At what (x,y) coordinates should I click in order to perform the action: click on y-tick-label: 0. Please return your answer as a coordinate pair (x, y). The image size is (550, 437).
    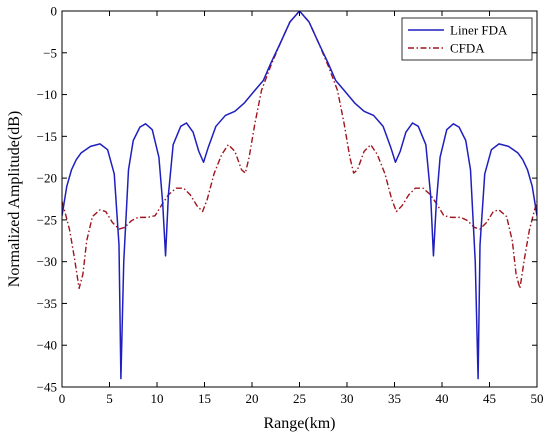
    Looking at the image, I should click on (54, 11).